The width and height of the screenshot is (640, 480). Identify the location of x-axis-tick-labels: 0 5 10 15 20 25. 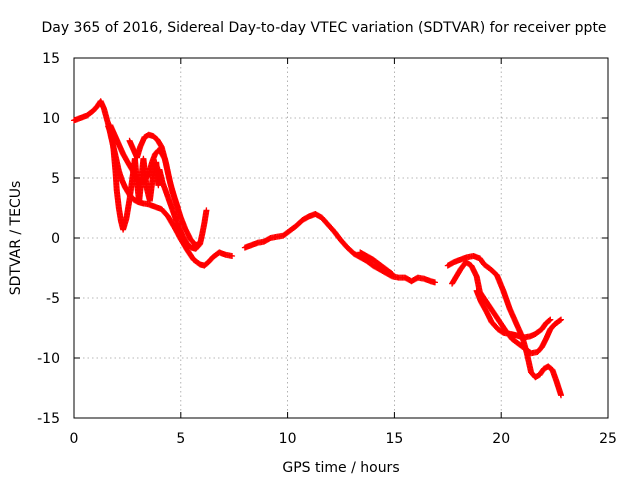
(343, 439).